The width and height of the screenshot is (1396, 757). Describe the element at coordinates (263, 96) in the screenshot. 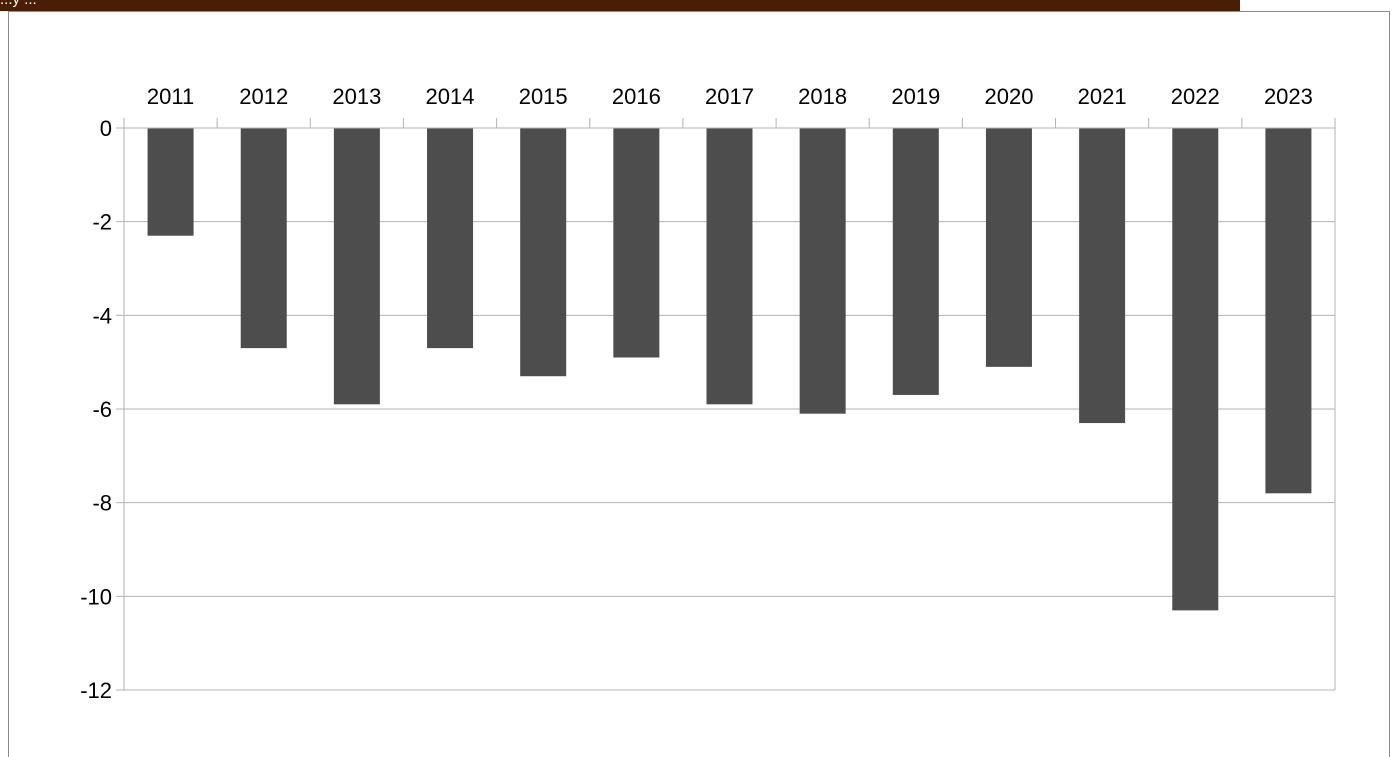

I see `x-tick-label: 2012` at that location.